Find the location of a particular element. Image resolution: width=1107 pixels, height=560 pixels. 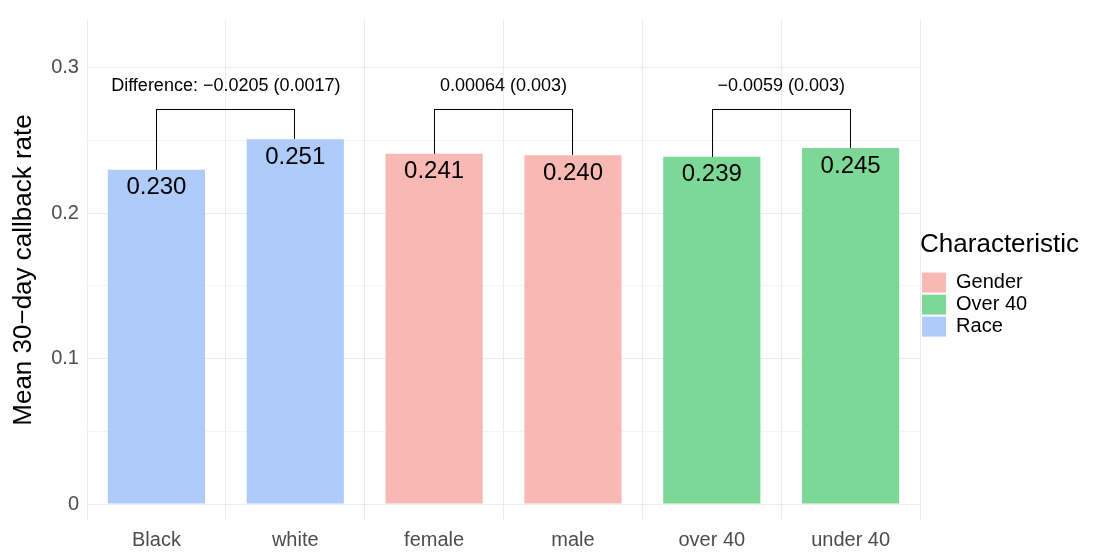

legend-label: Gender is located at coordinates (990, 281).